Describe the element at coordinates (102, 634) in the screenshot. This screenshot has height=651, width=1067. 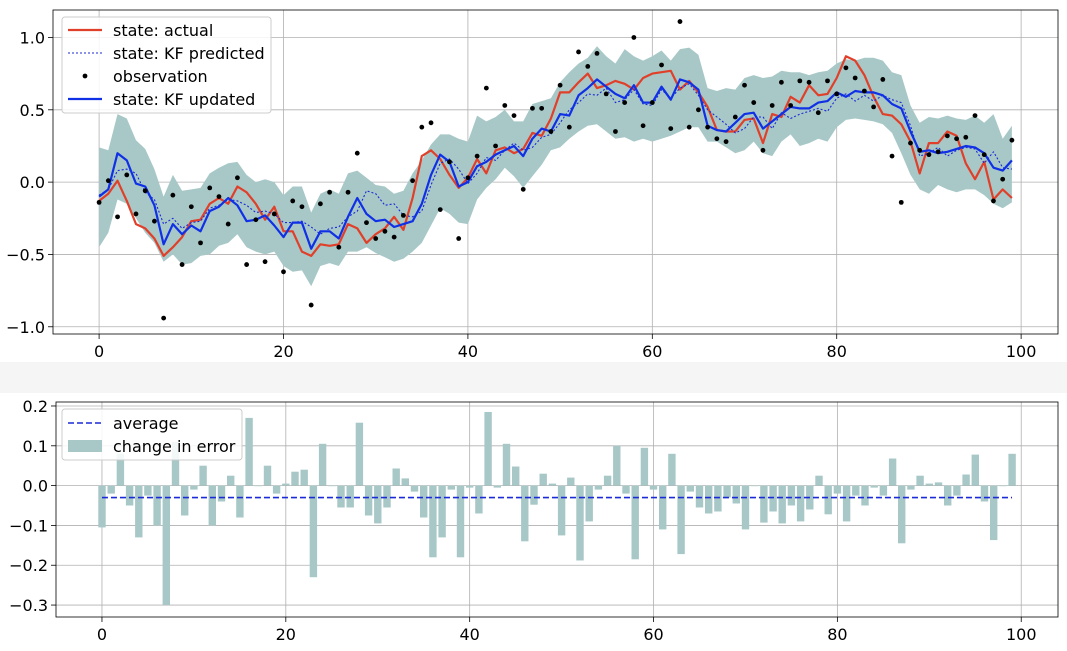
I see `x-tick-label: 0` at that location.